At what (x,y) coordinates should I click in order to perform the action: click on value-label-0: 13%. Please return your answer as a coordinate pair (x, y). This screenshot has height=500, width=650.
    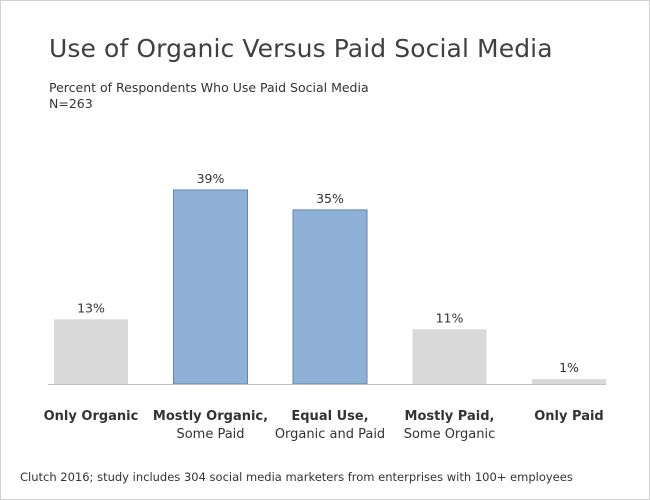
    Looking at the image, I should click on (91, 307).